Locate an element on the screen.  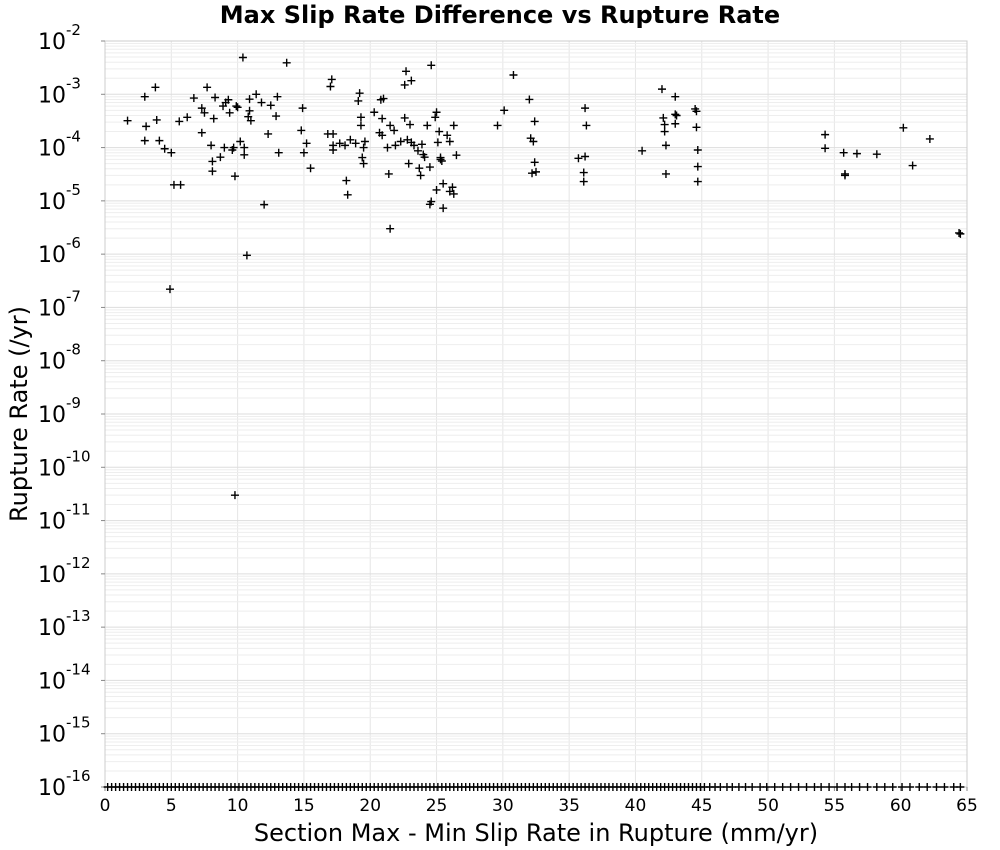
chart-title: Max Slip Rate Difference vs Rupture Rate is located at coordinates (500, 15).